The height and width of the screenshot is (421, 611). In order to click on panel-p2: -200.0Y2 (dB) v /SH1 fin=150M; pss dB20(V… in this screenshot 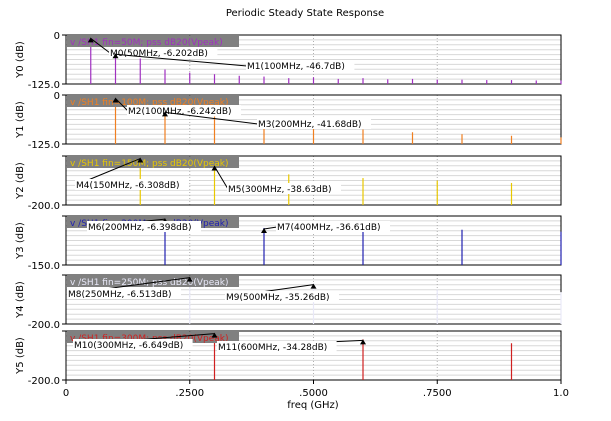, I will do `click(288, 183)`.